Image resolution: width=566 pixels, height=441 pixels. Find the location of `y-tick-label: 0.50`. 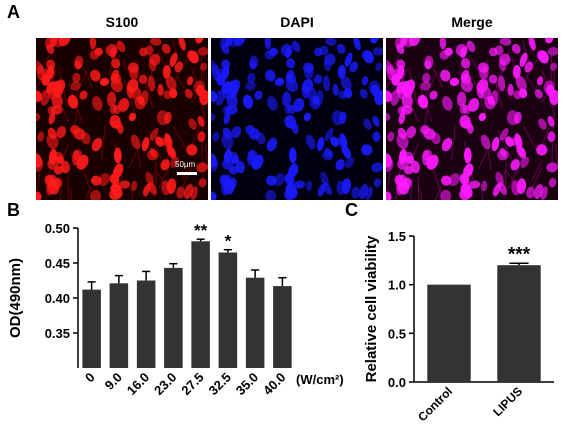

y-tick-label: 0.50 is located at coordinates (57, 228).